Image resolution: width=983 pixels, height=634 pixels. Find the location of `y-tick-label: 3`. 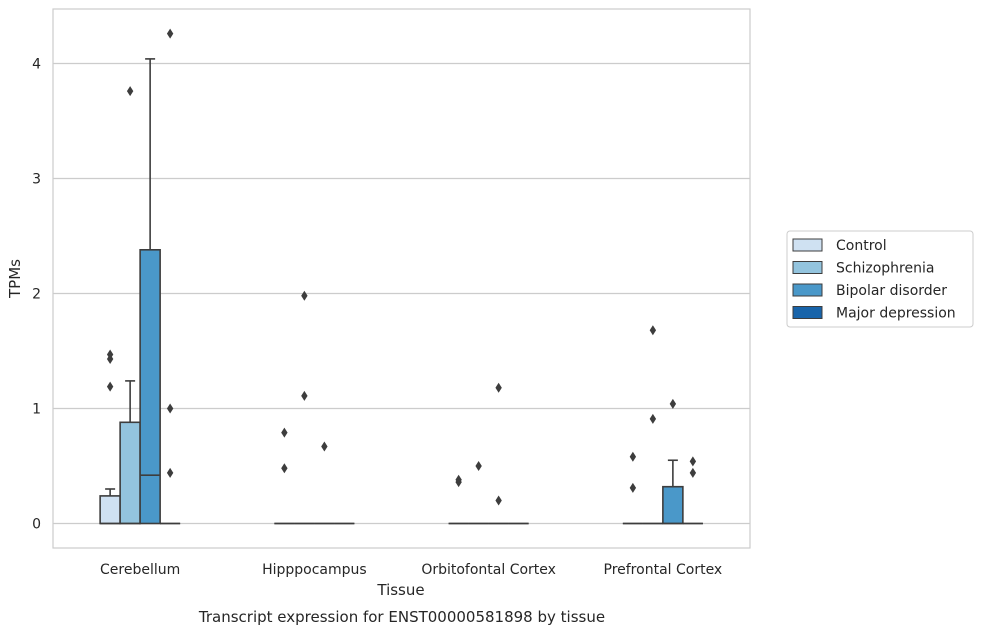

y-tick-label: 3 is located at coordinates (36, 180).